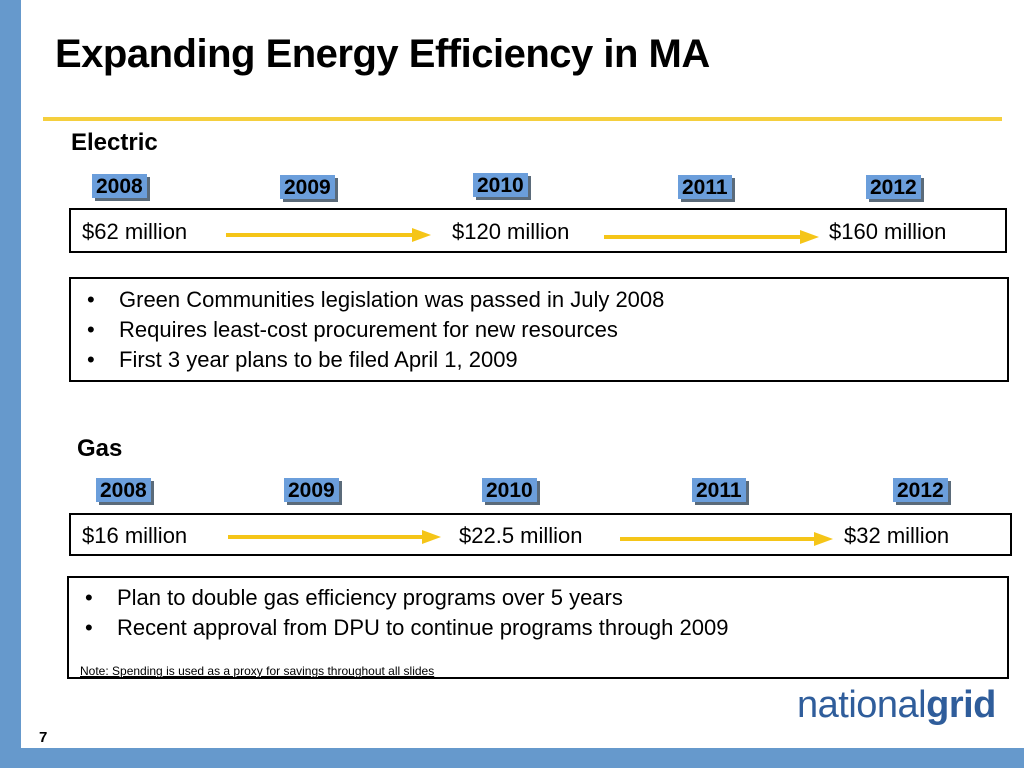 Image resolution: width=1024 pixels, height=768 pixels. Describe the element at coordinates (100, 448) in the screenshot. I see `gas-section-label: Gas` at that location.